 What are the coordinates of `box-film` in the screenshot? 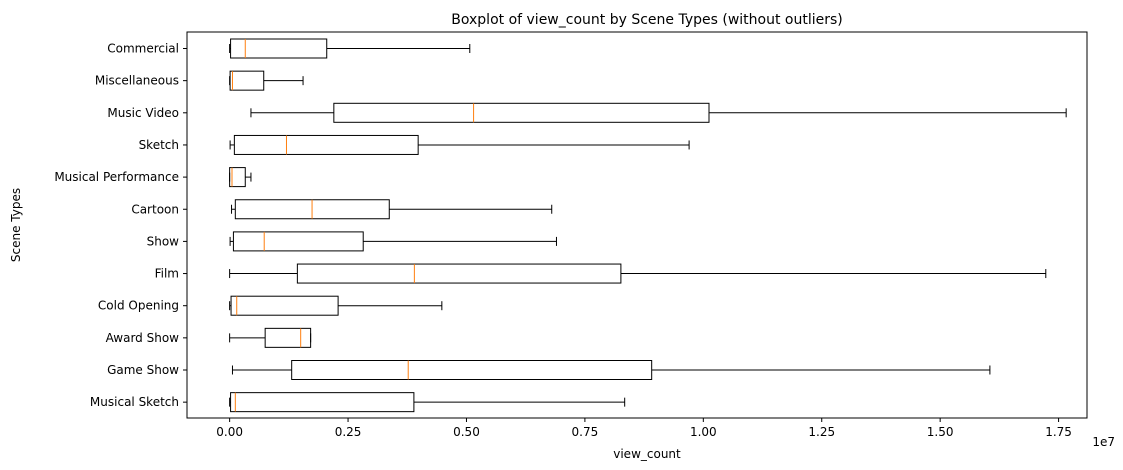 It's located at (638, 273).